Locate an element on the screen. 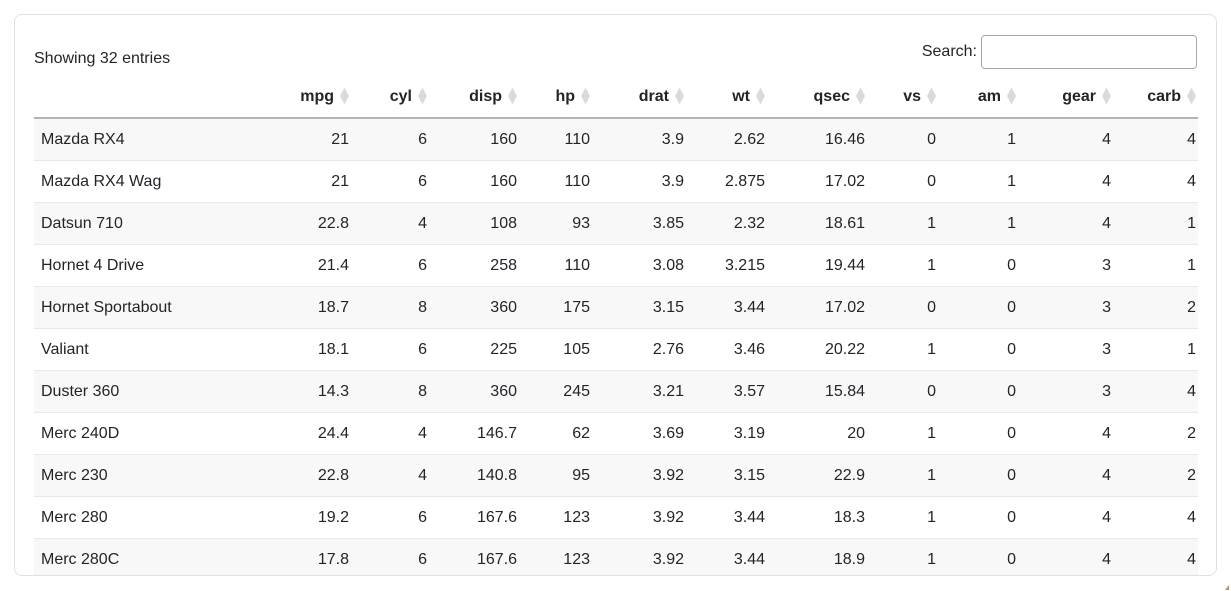  row-name-cell: Datsun 710 is located at coordinates (82, 223).